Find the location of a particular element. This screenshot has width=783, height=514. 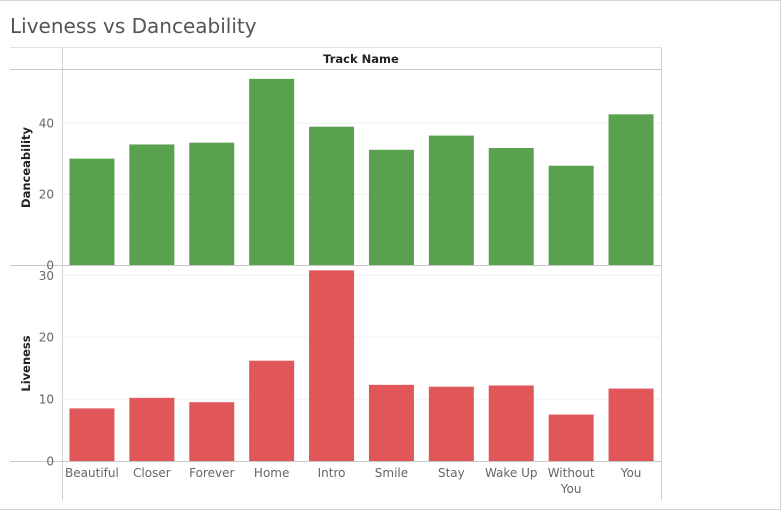

y-axis-title: Danceability is located at coordinates (26, 167).